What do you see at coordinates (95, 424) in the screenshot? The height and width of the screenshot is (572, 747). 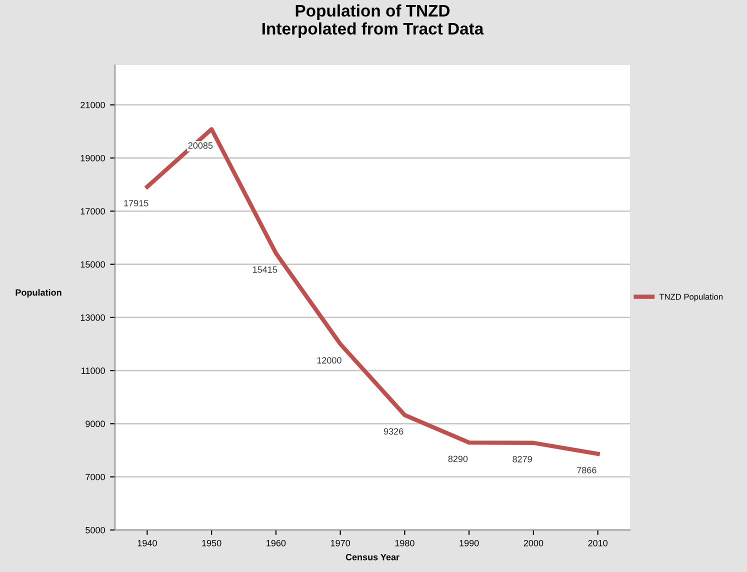 I see `y-tick-label: 9000` at bounding box center [95, 424].